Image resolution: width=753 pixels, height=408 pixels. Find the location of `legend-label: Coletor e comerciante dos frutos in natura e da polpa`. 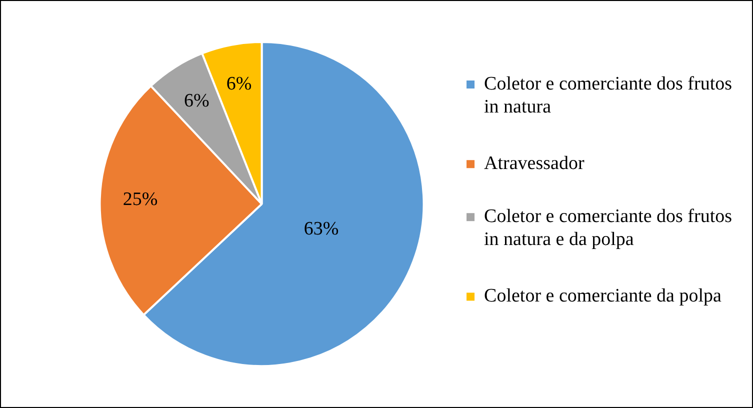

legend-label: Coletor e comerciante dos frutos in natura e da polpa is located at coordinates (608, 228).